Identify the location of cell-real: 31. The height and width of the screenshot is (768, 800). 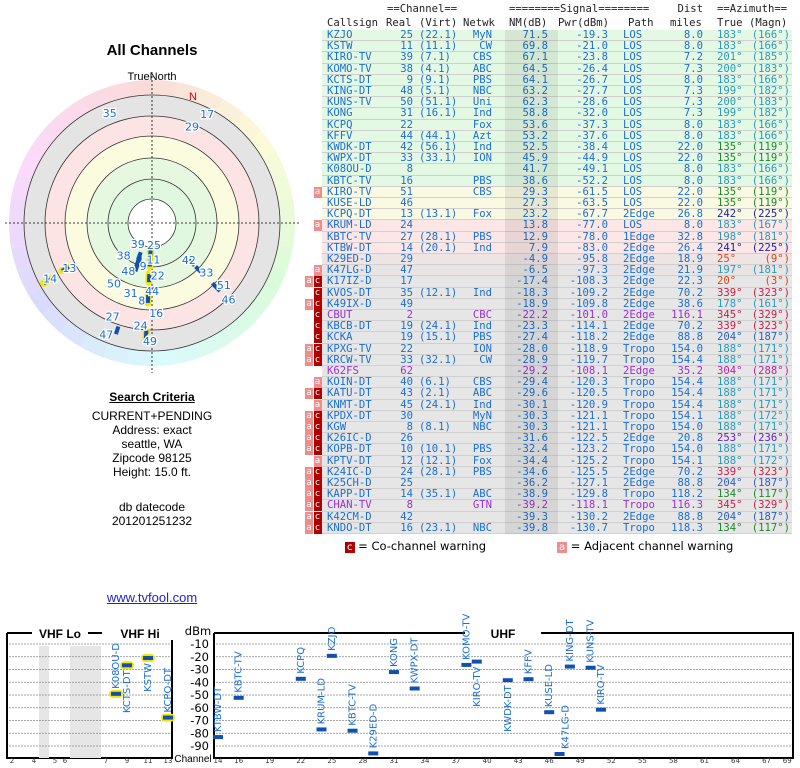
(406, 113).